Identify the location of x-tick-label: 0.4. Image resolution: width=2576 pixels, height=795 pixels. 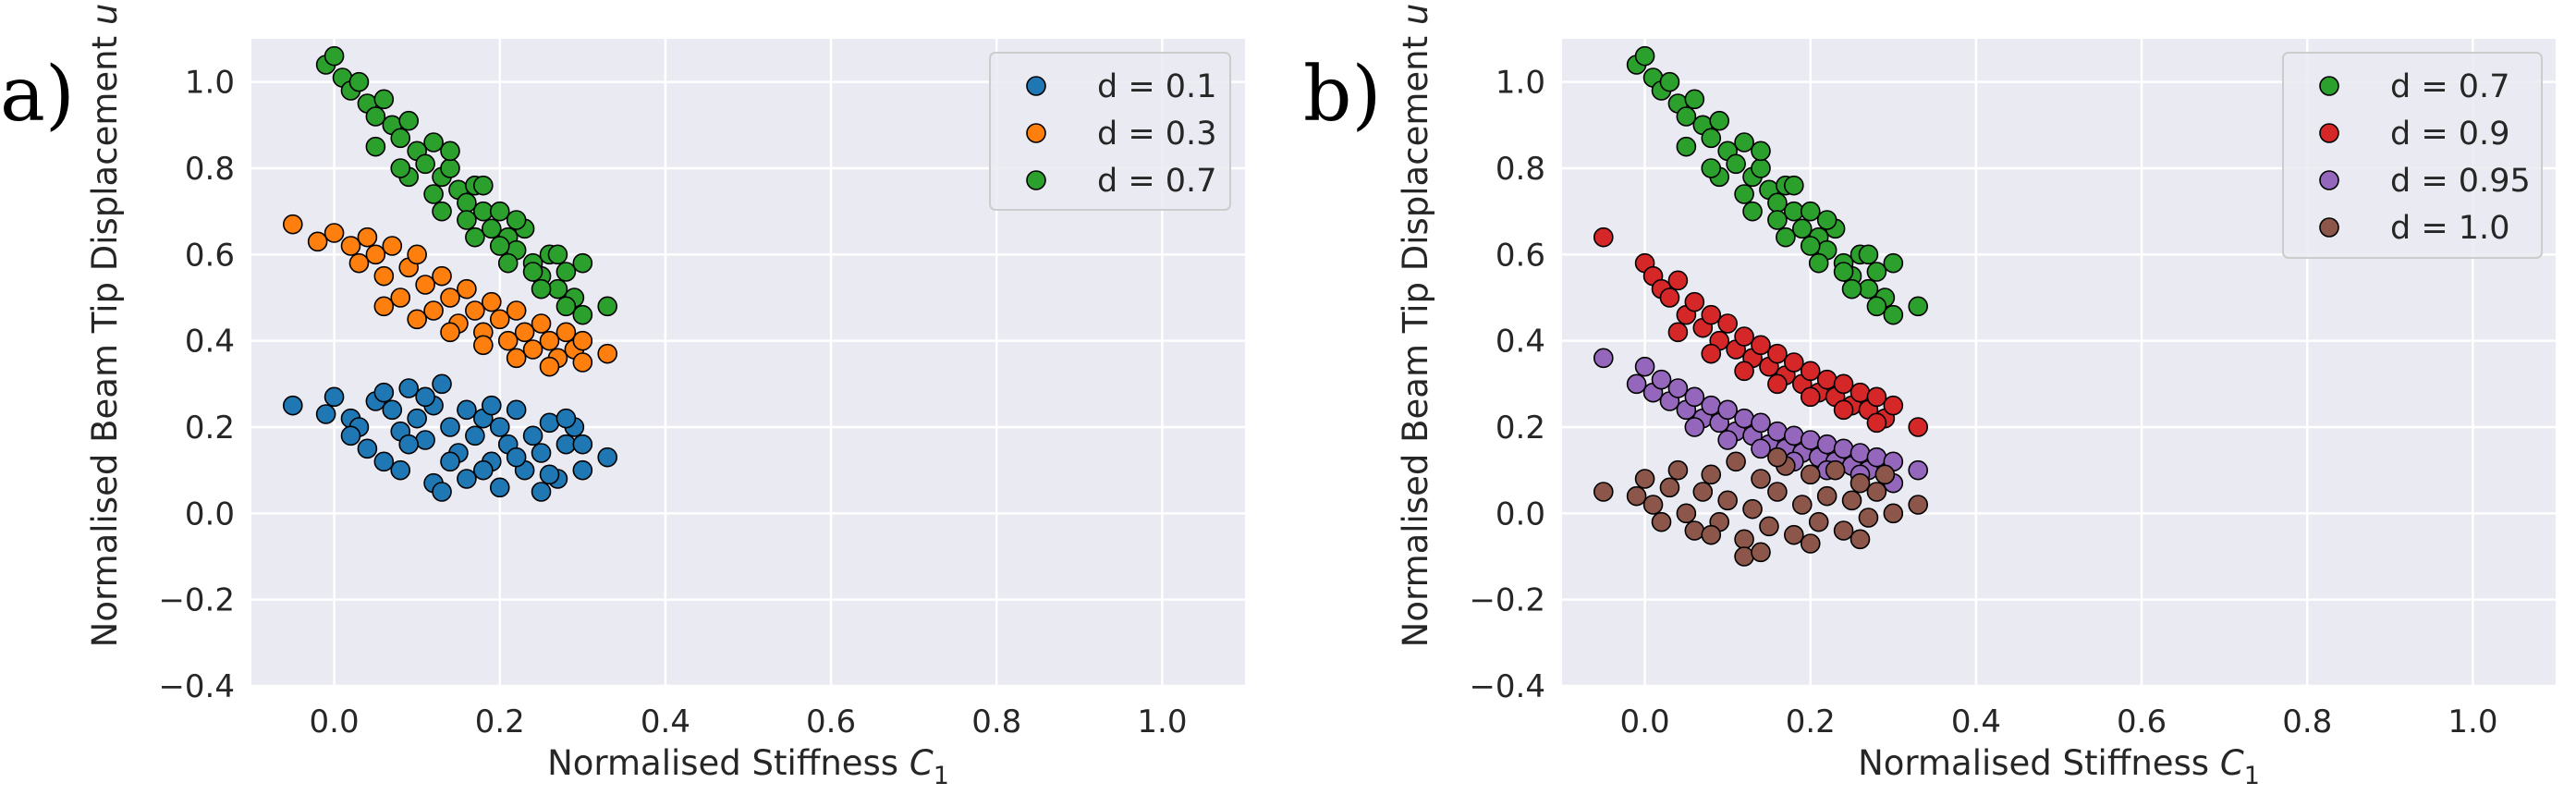
(665, 721).